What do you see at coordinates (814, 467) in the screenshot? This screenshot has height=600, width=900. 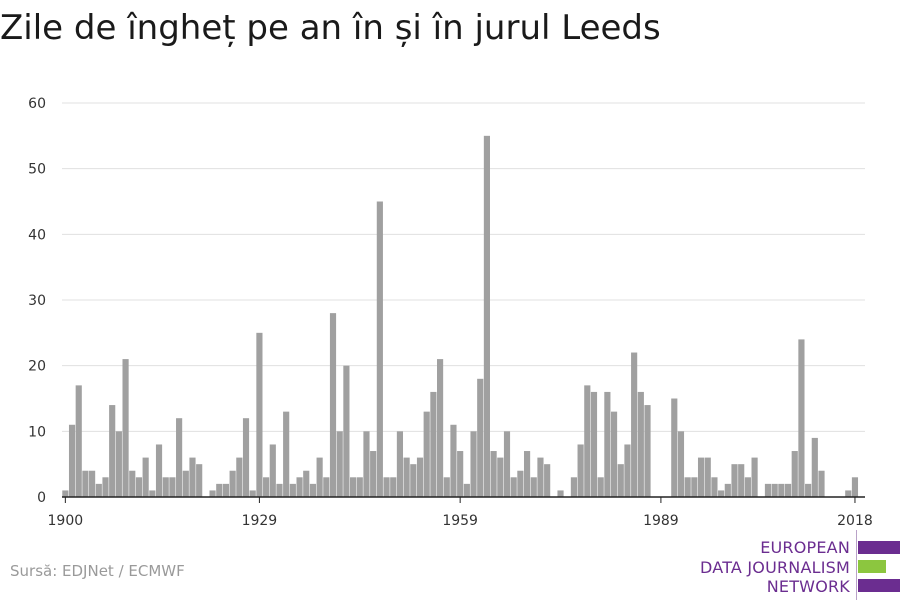 I see `bar-2012` at bounding box center [814, 467].